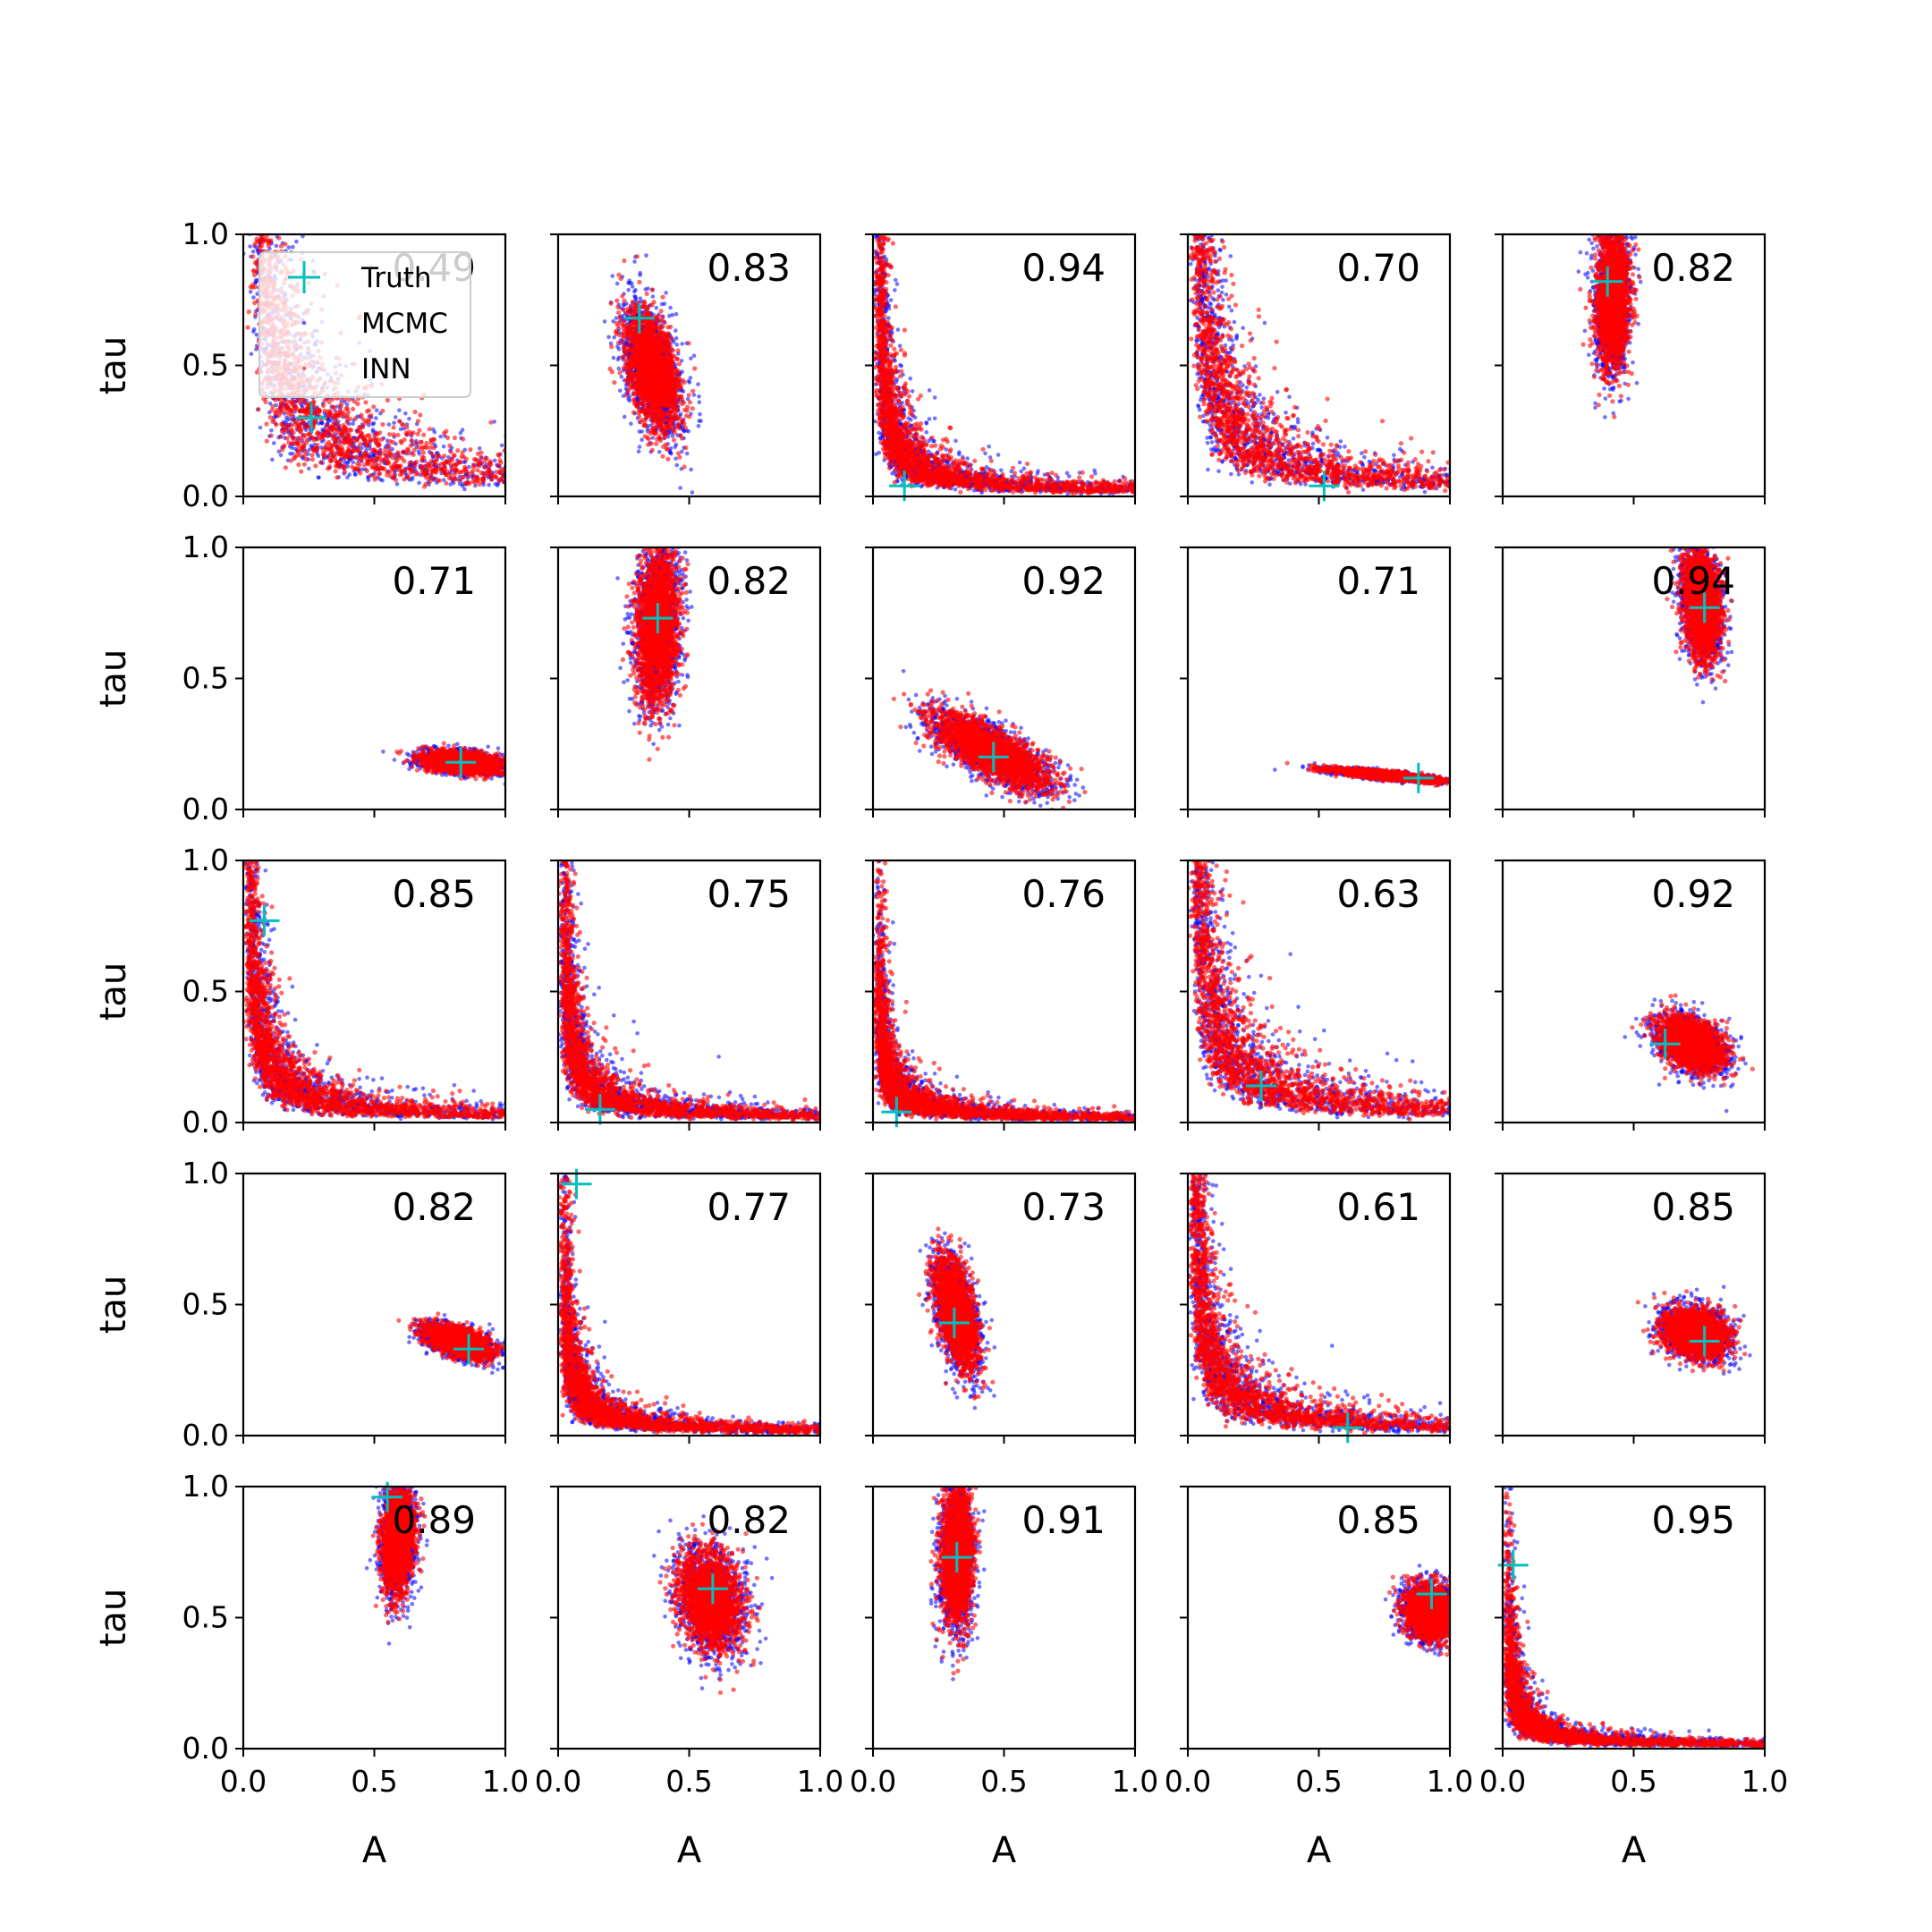  I want to click on y-axis-label: tau, so click(113, 365).